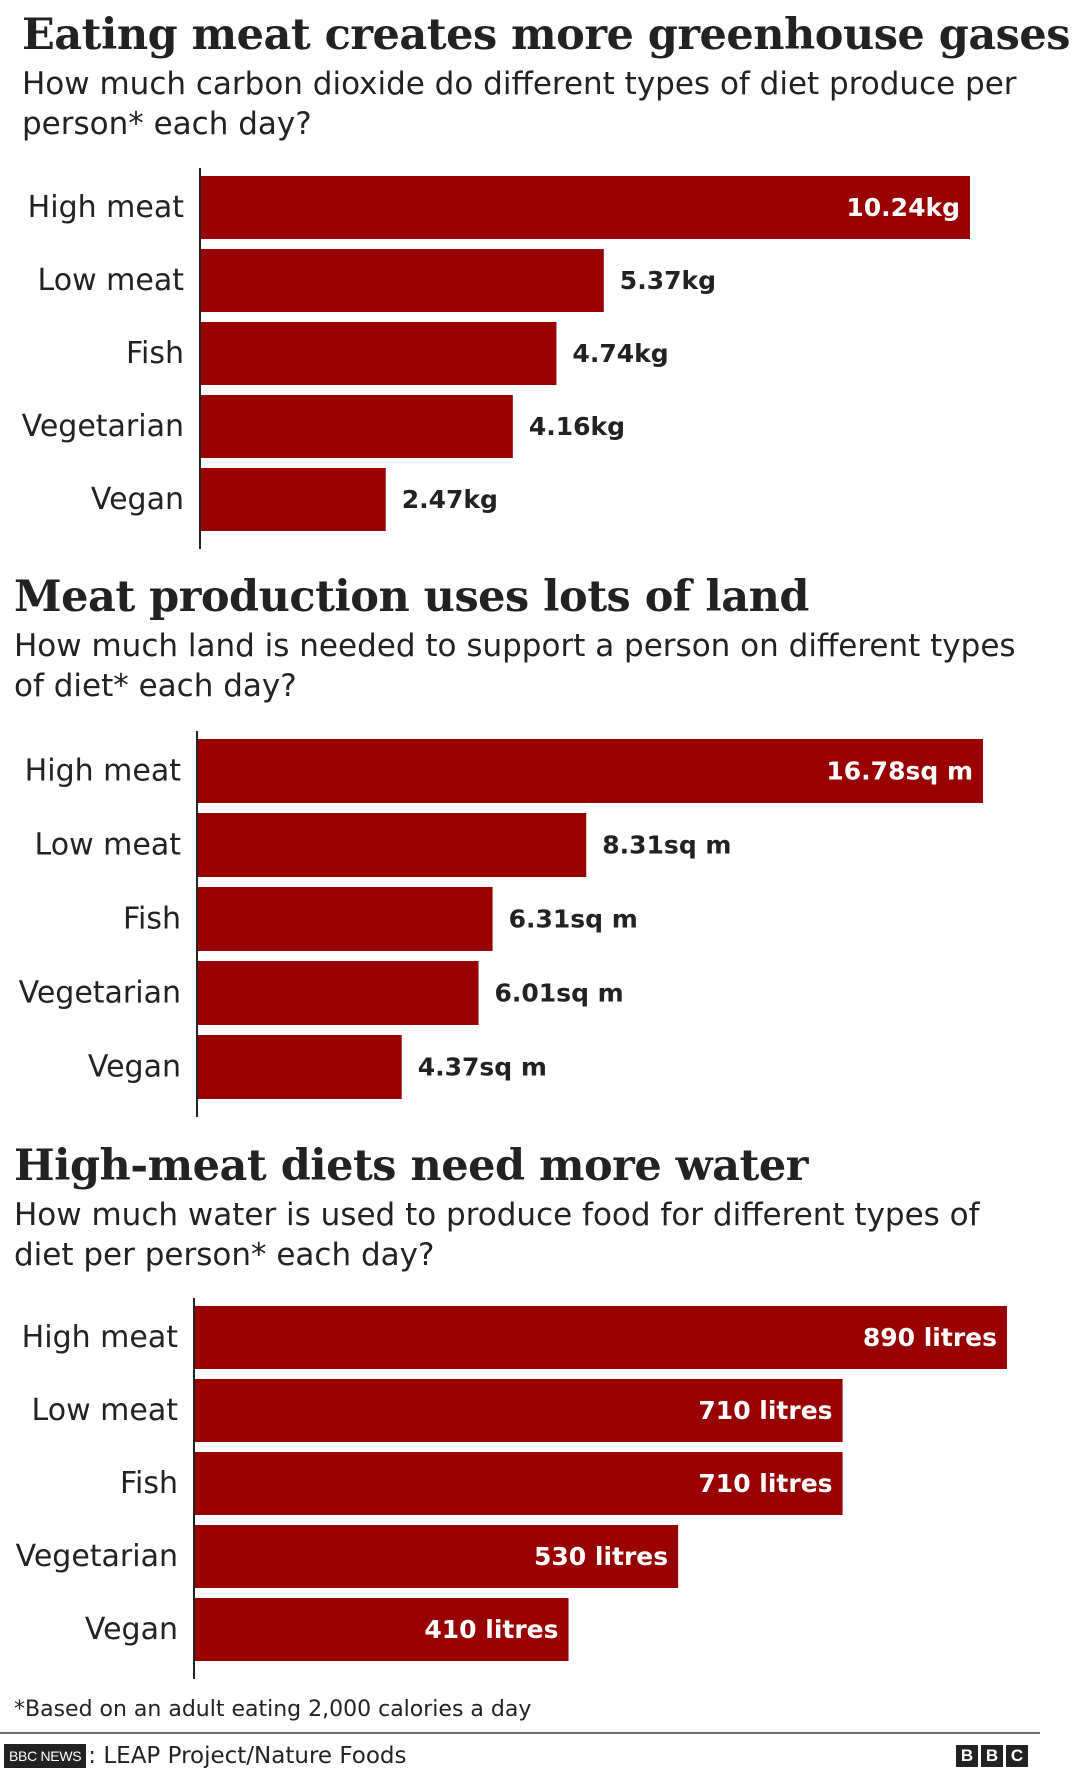 Image resolution: width=1080 pixels, height=1786 pixels. Describe the element at coordinates (411, 1166) in the screenshot. I see `chart-title: High-meat diets need more water` at that location.